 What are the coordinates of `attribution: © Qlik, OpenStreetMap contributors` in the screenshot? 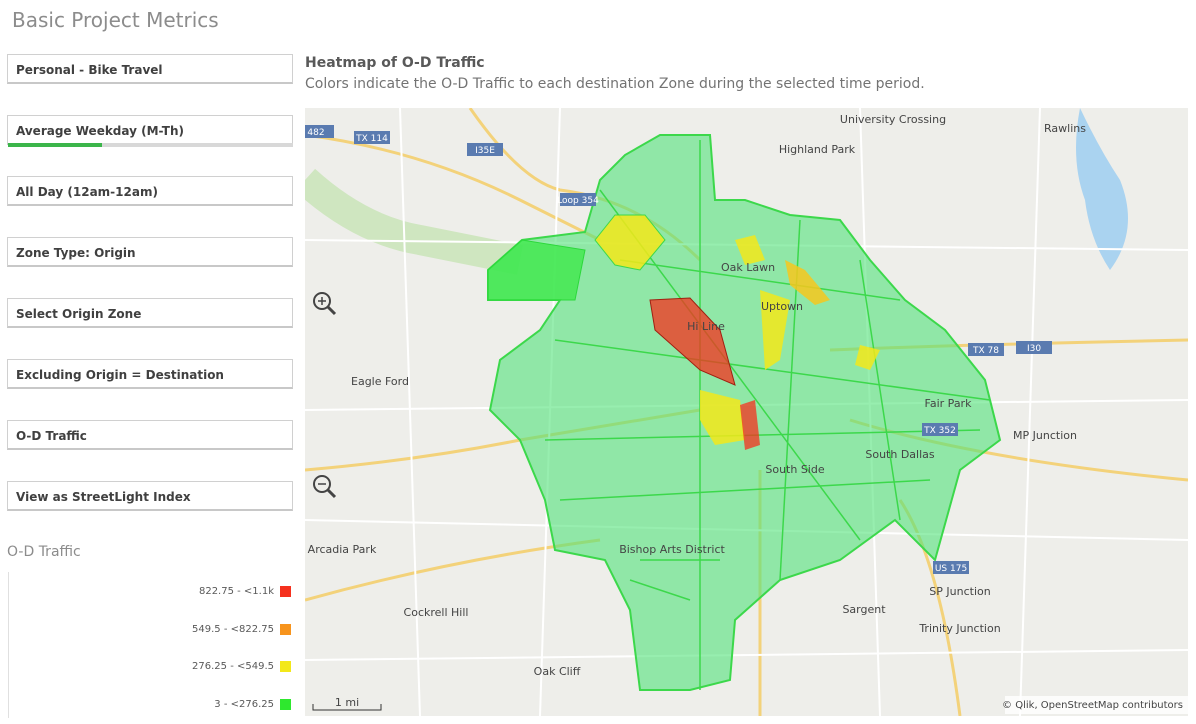 It's located at (1092, 705).